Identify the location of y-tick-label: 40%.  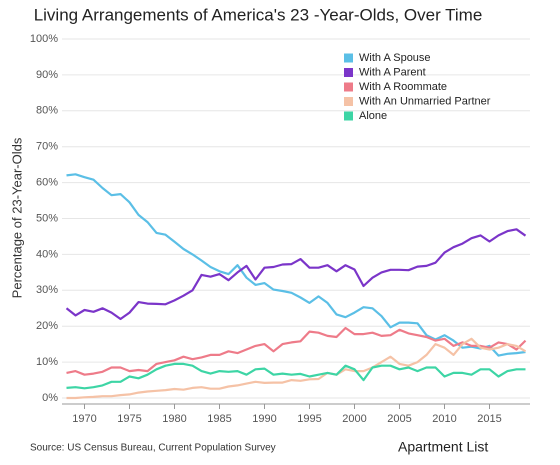
(47, 254).